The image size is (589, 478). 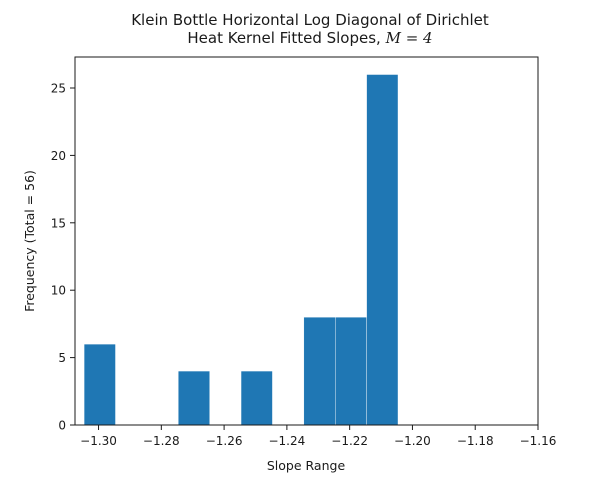 What do you see at coordinates (62, 358) in the screenshot?
I see `y-tick-label: 5` at bounding box center [62, 358].